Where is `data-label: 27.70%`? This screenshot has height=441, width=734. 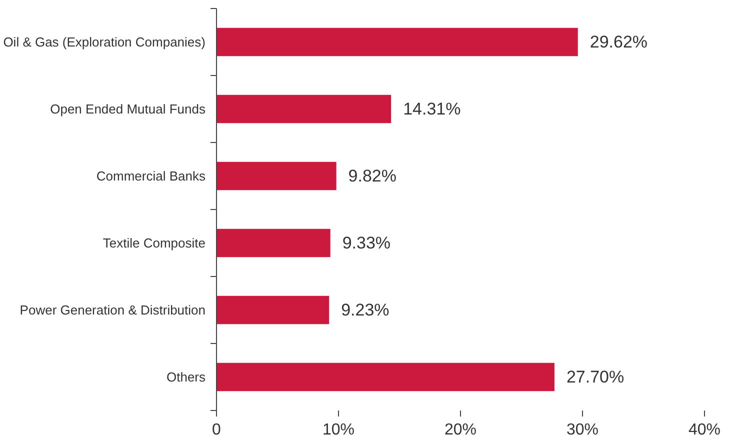 data-label: 27.70% is located at coordinates (595, 377).